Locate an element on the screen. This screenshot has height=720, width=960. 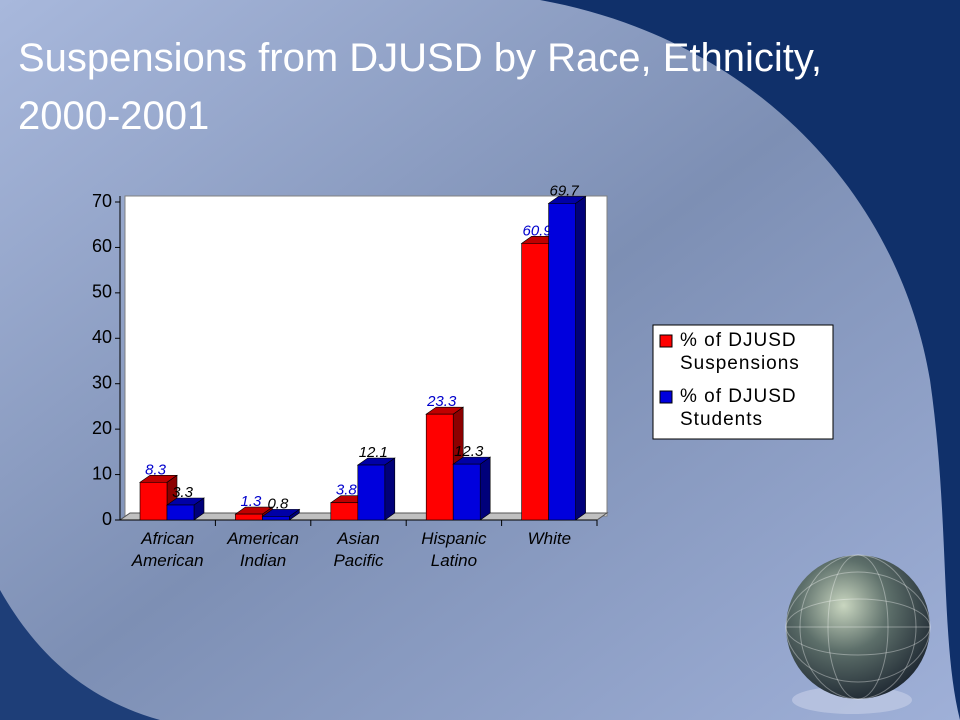
x-tick-label: African American is located at coordinates (167, 549).